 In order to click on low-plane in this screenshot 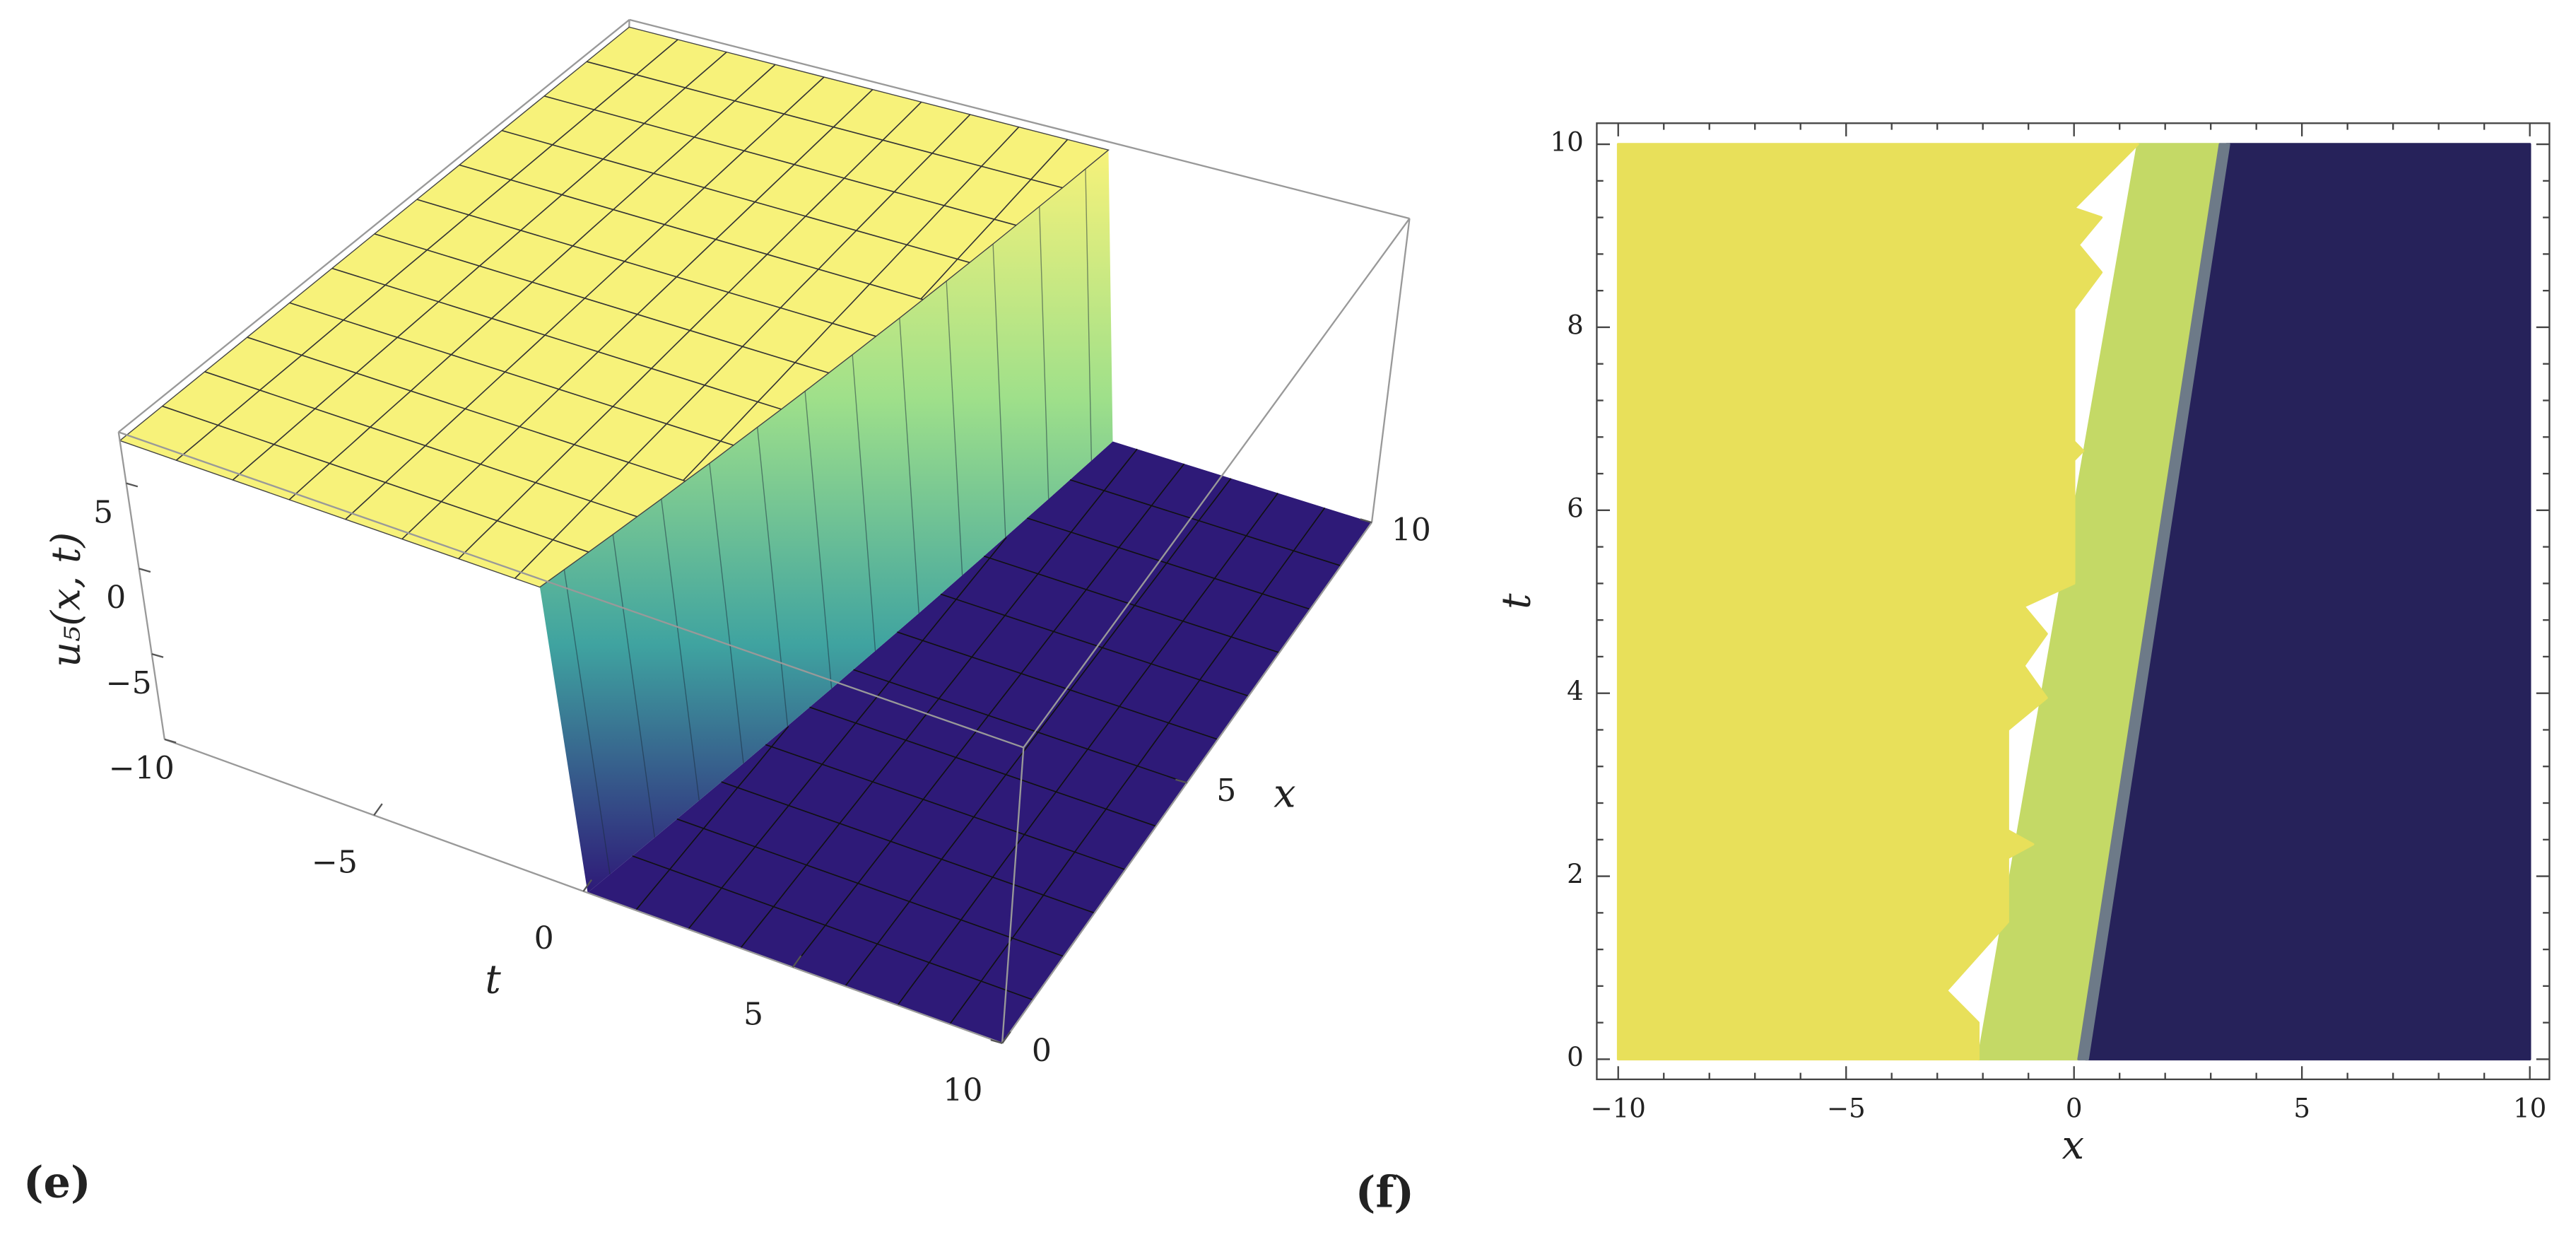, I will do `click(979, 742)`.